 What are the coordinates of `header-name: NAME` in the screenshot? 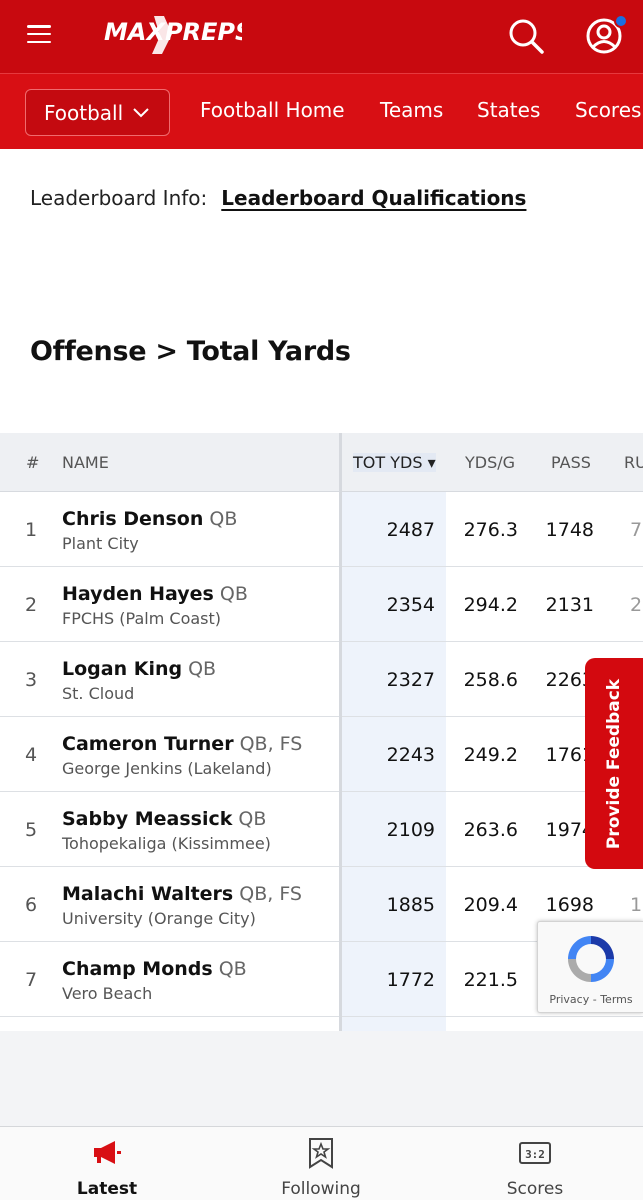 It's located at (85, 462).